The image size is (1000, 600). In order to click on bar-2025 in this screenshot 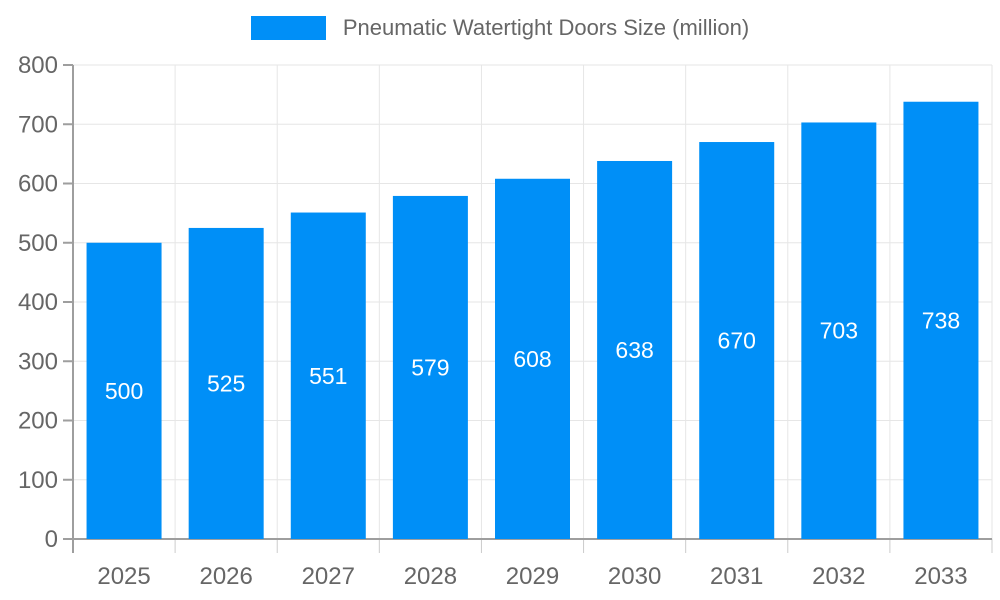, I will do `click(124, 390)`.